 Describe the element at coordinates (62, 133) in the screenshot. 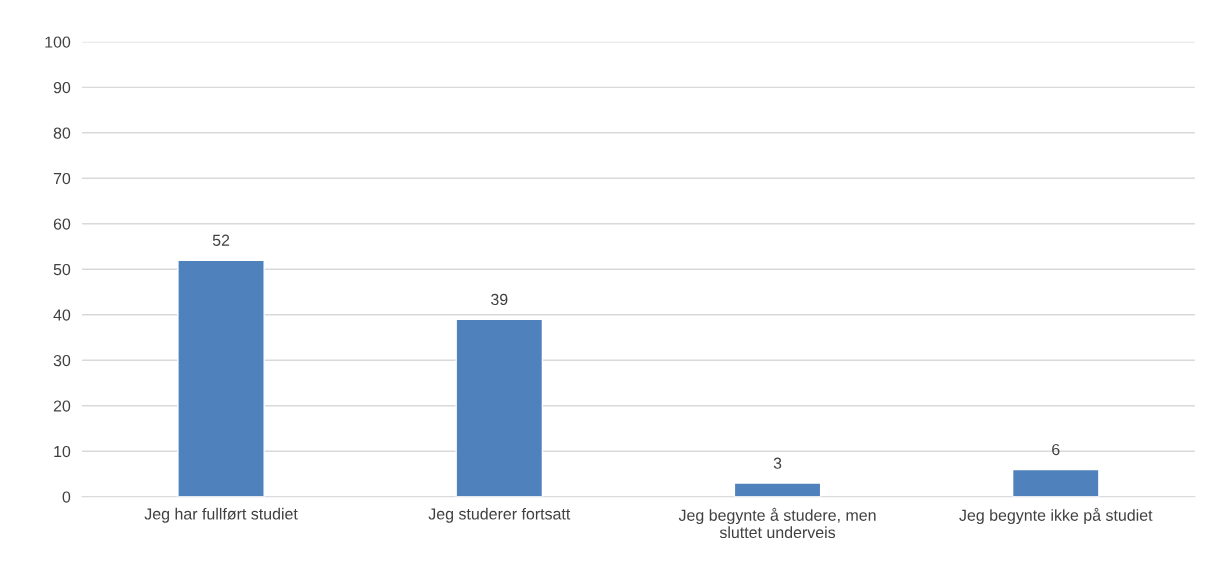

I see `y-tick-label: 80` at that location.